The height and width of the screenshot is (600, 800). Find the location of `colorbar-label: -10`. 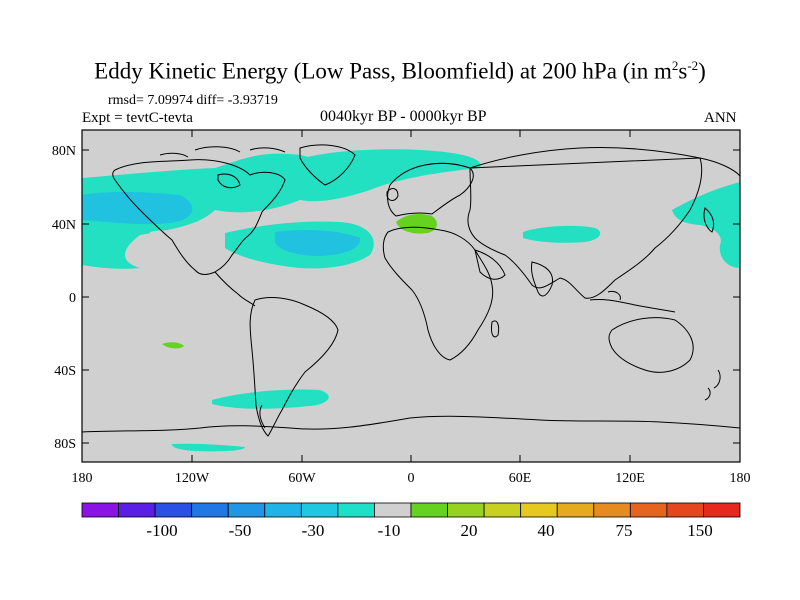

colorbar-label: -10 is located at coordinates (389, 530).